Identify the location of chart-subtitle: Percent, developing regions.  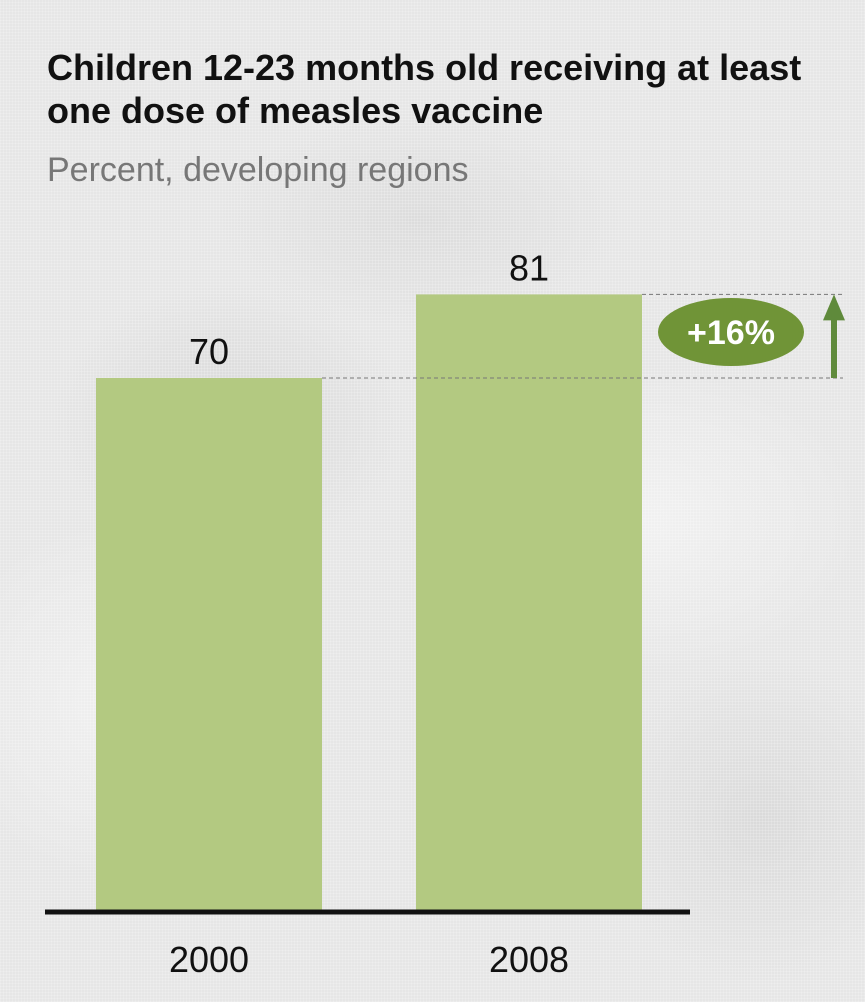
(258, 170).